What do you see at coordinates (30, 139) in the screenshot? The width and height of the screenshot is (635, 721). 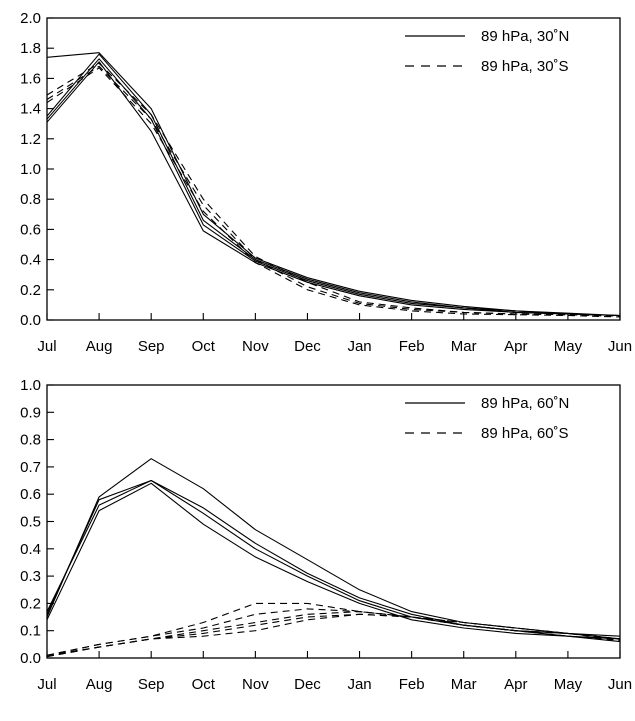 I see `y-tick-label: 1.2` at bounding box center [30, 139].